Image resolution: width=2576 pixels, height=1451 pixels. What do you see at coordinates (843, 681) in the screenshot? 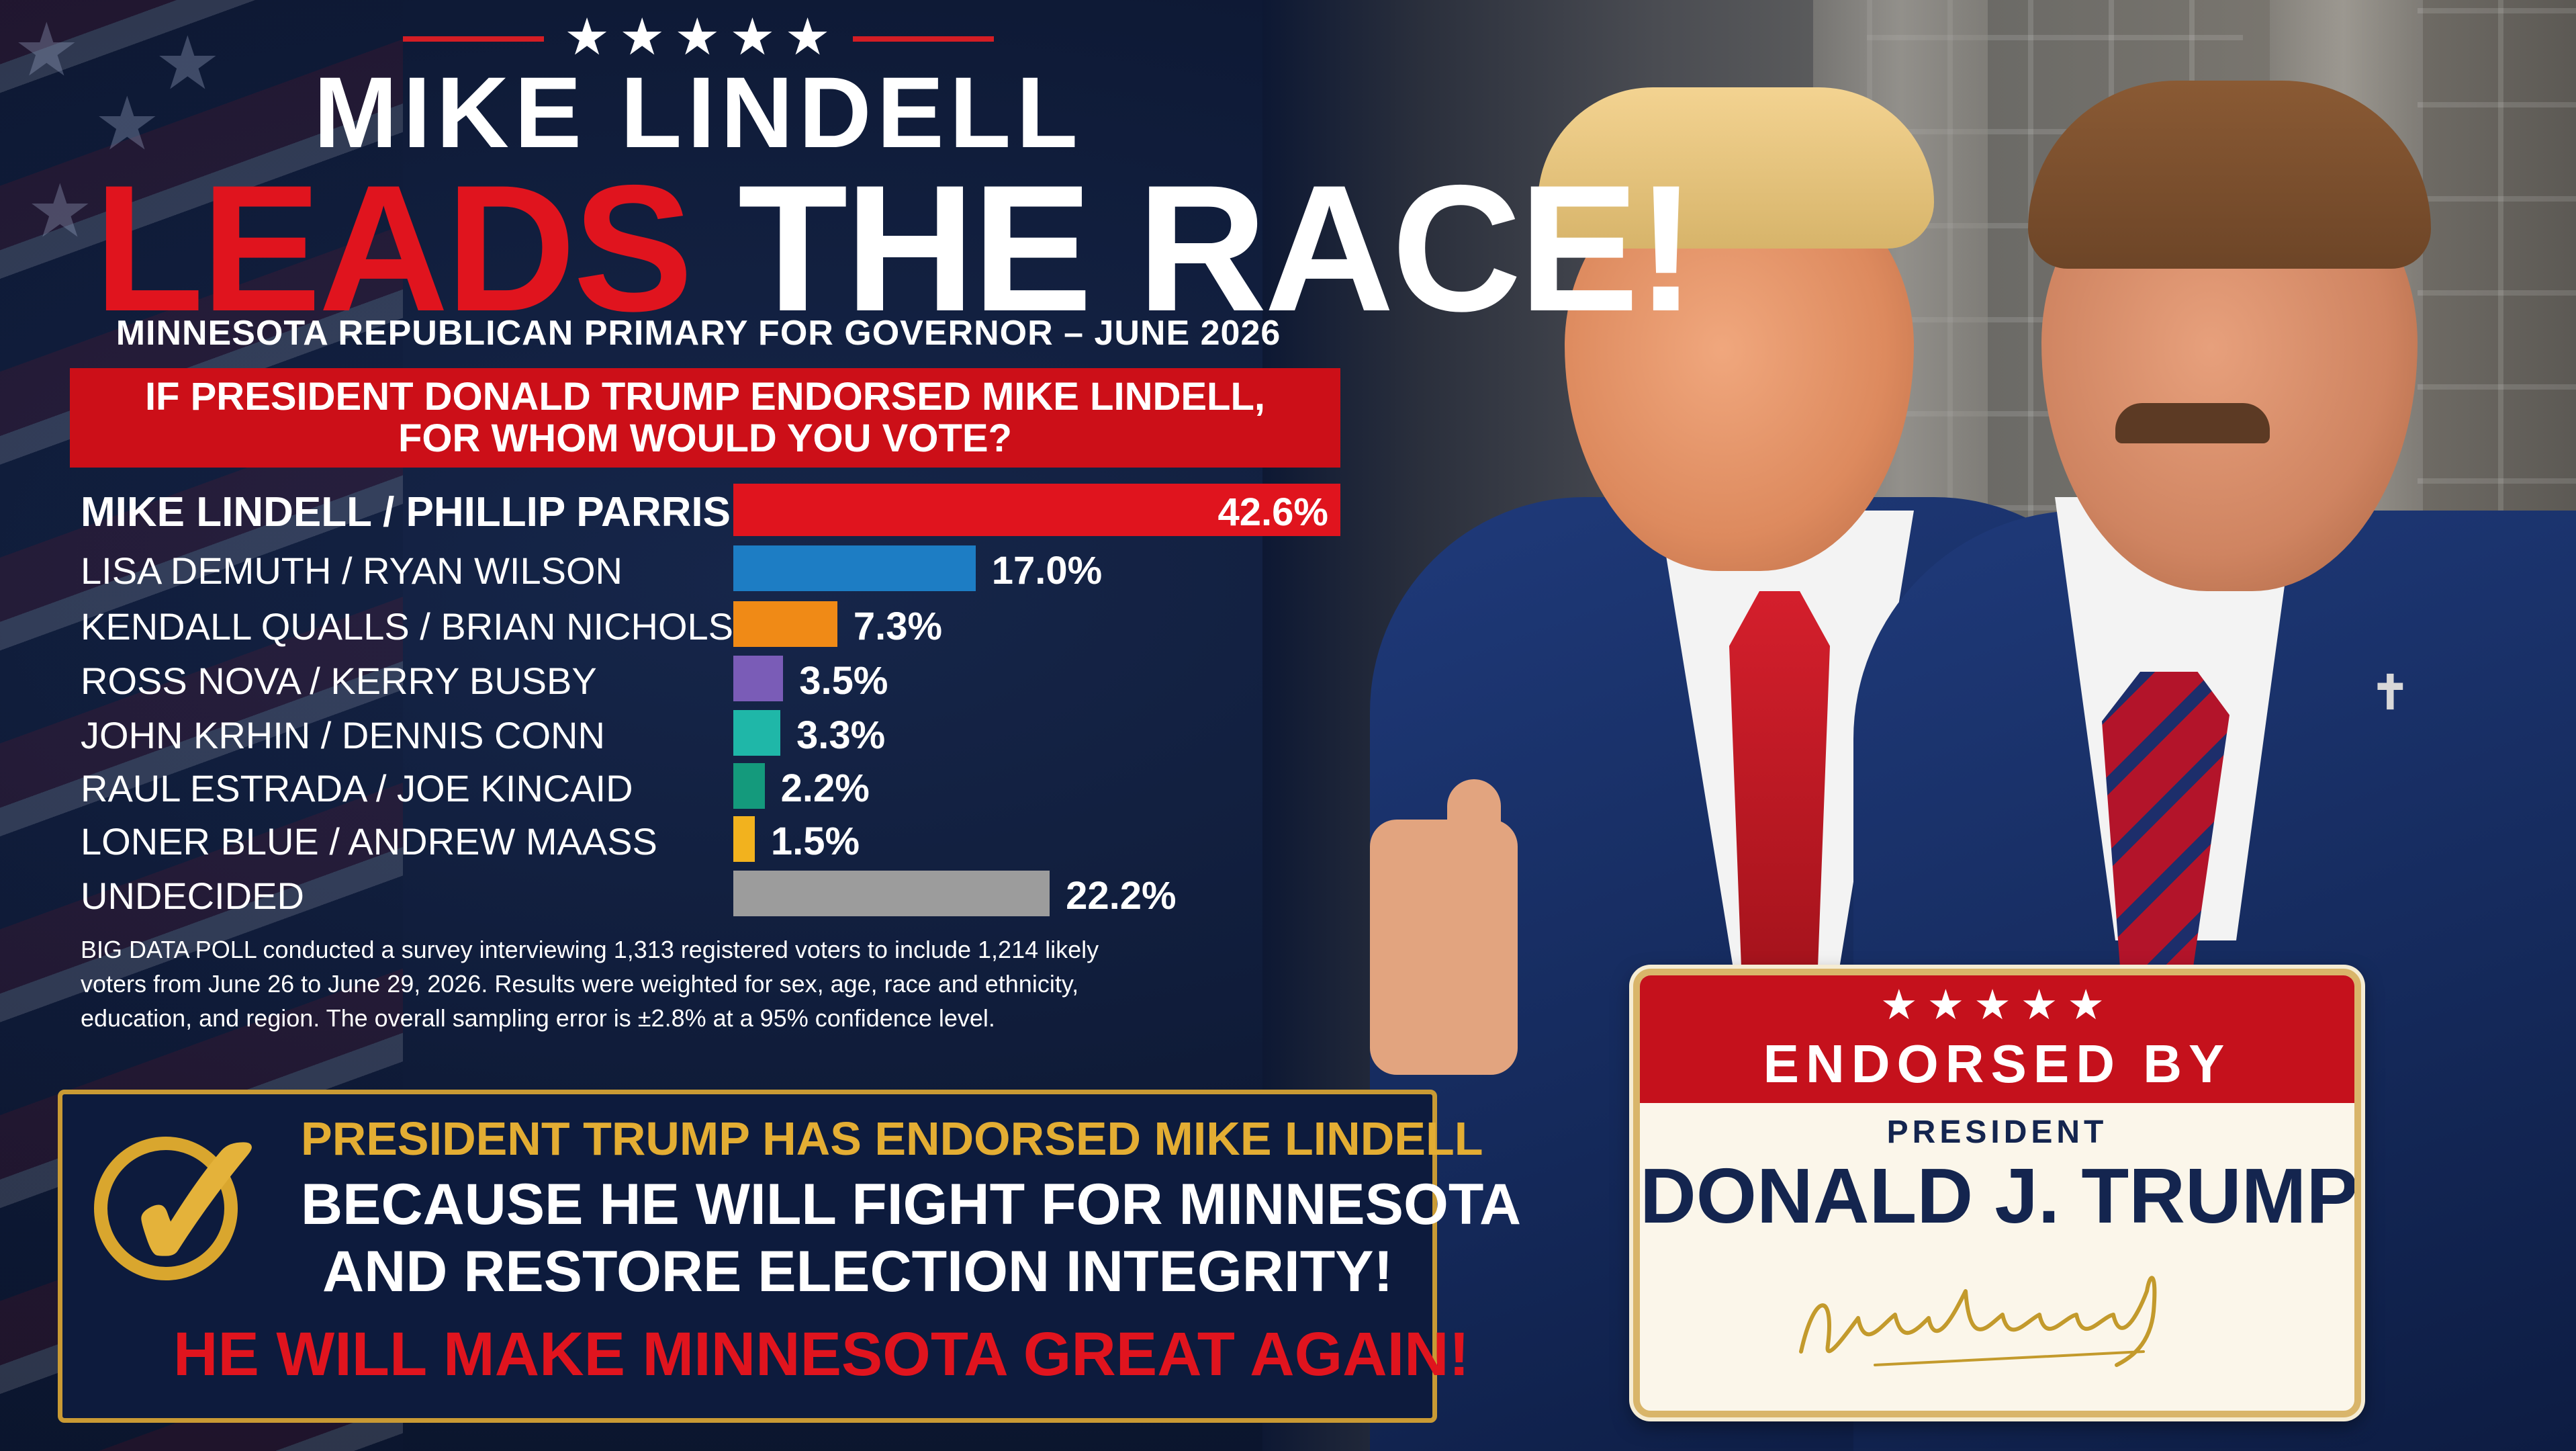
I see `value-label: 3.5%` at bounding box center [843, 681].